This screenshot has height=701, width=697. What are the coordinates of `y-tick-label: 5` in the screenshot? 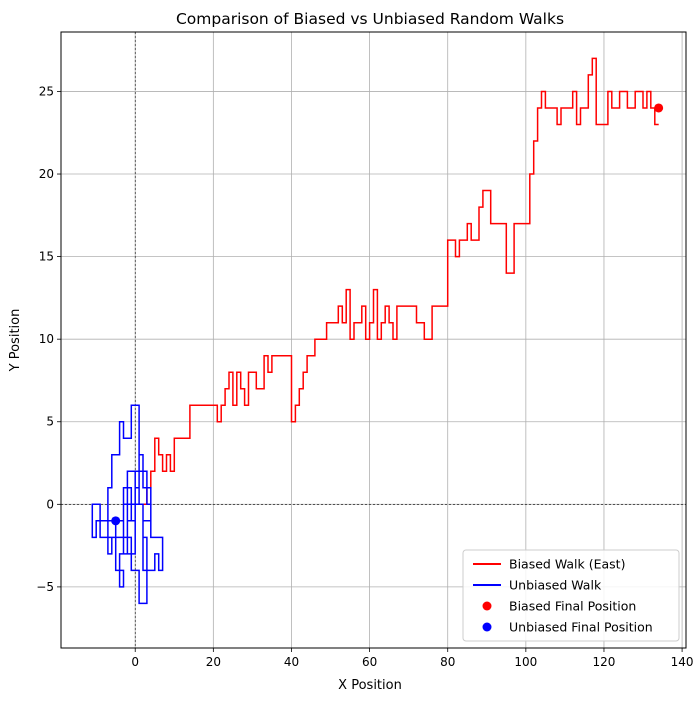 It's located at (50, 422).